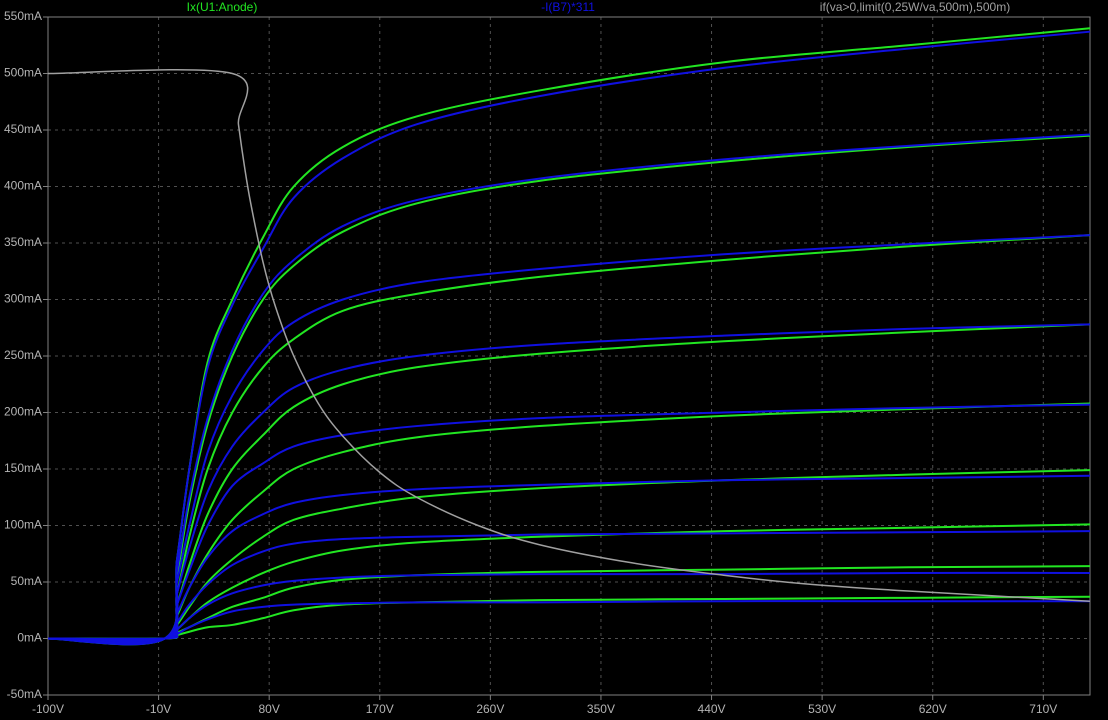 The width and height of the screenshot is (1108, 720). What do you see at coordinates (380, 709) in the screenshot?
I see `x-tick-label: 170V` at bounding box center [380, 709].